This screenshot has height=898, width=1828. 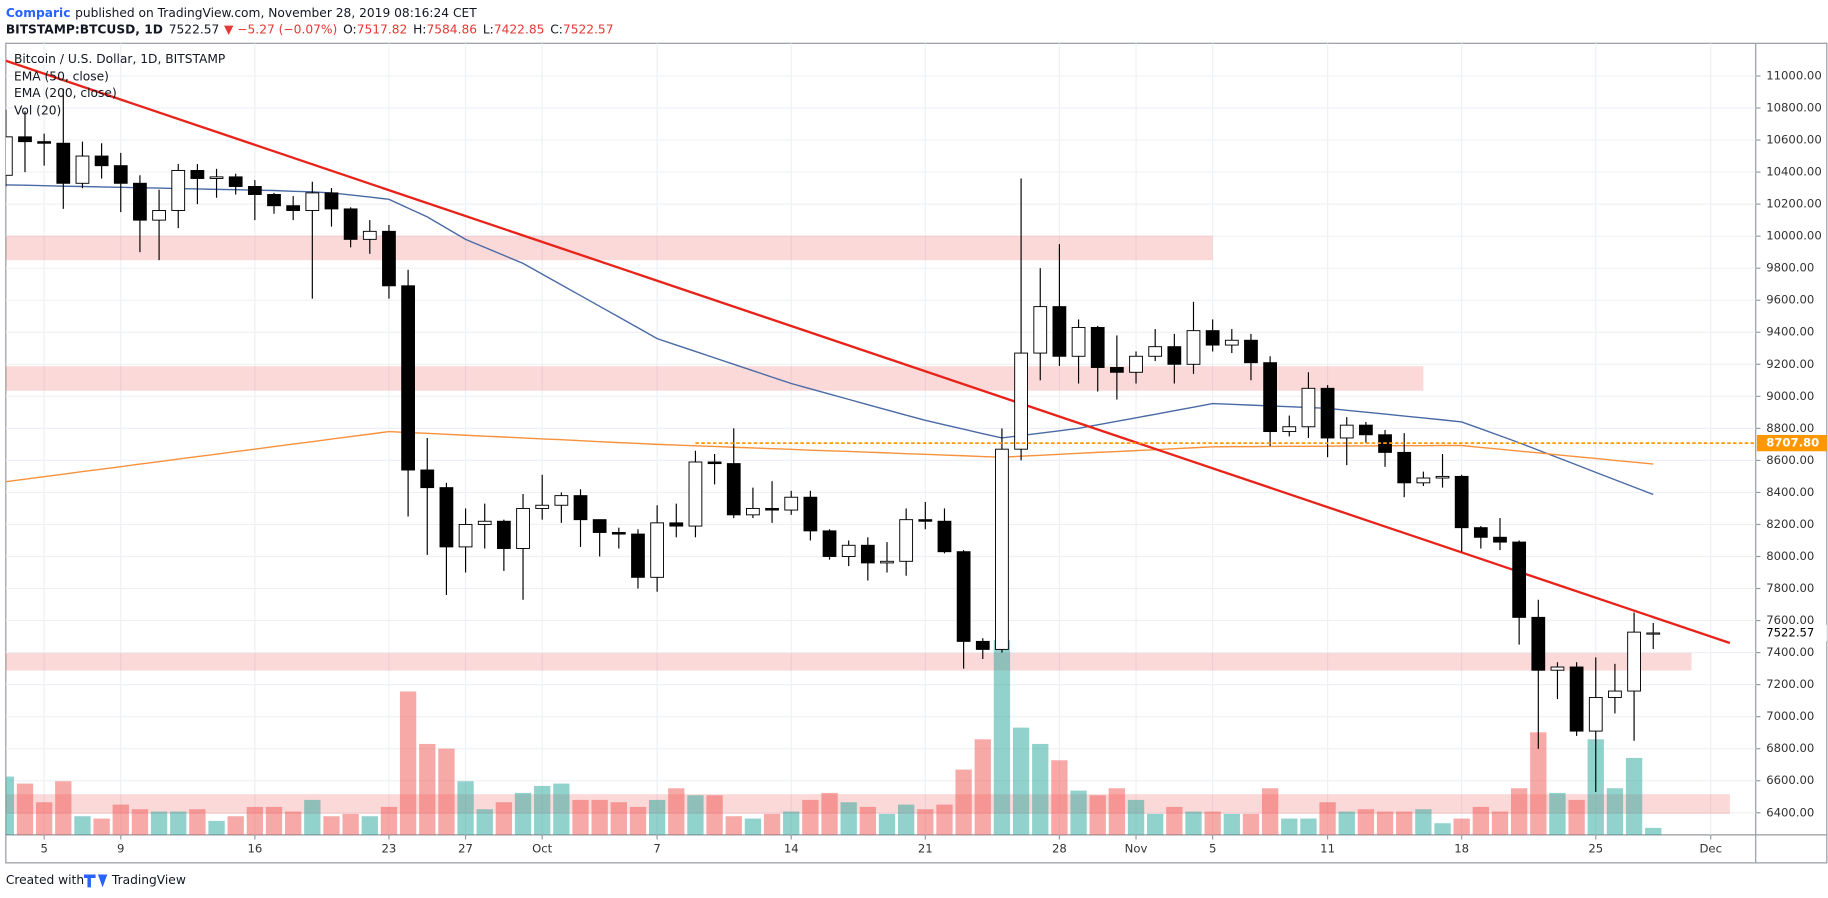 I want to click on footer-brand: TradingView, so click(x=148, y=880).